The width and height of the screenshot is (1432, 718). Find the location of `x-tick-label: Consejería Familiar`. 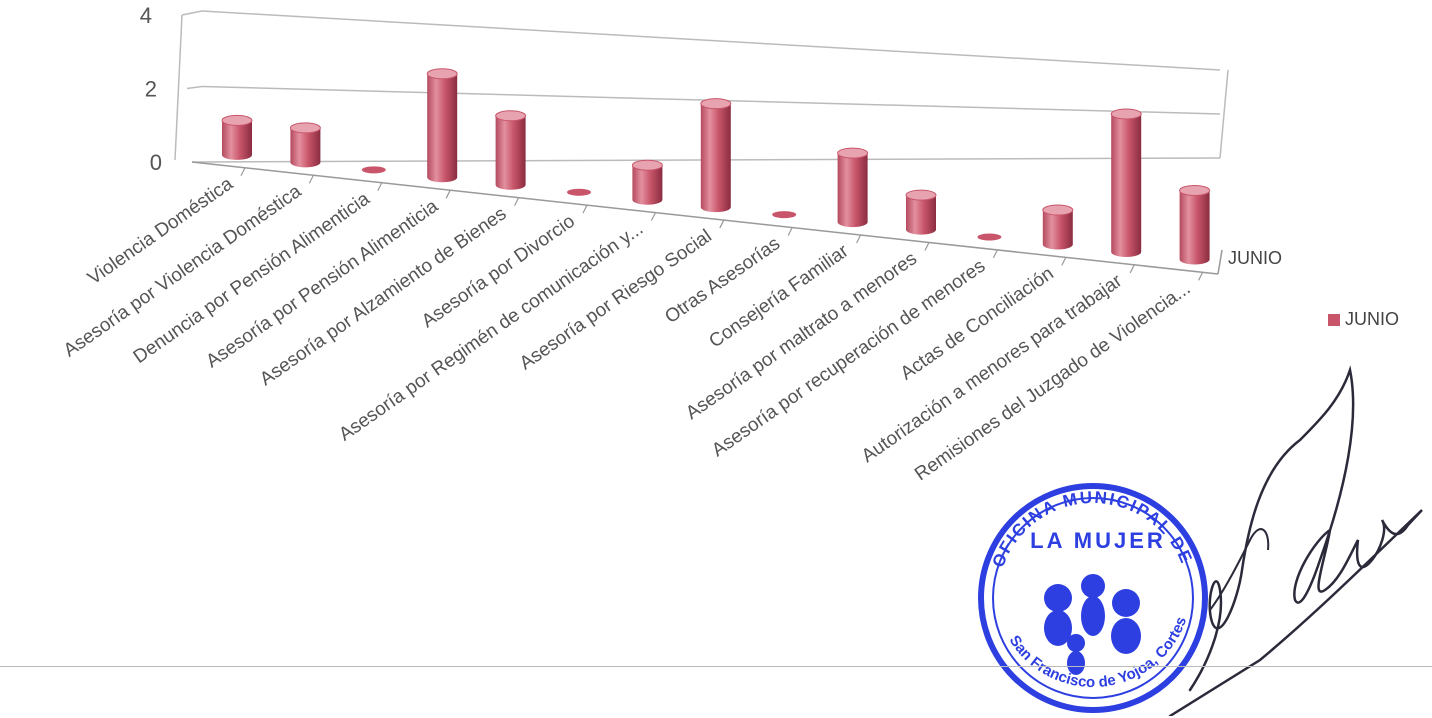

x-tick-label: Consejería Familiar is located at coordinates (779, 296).